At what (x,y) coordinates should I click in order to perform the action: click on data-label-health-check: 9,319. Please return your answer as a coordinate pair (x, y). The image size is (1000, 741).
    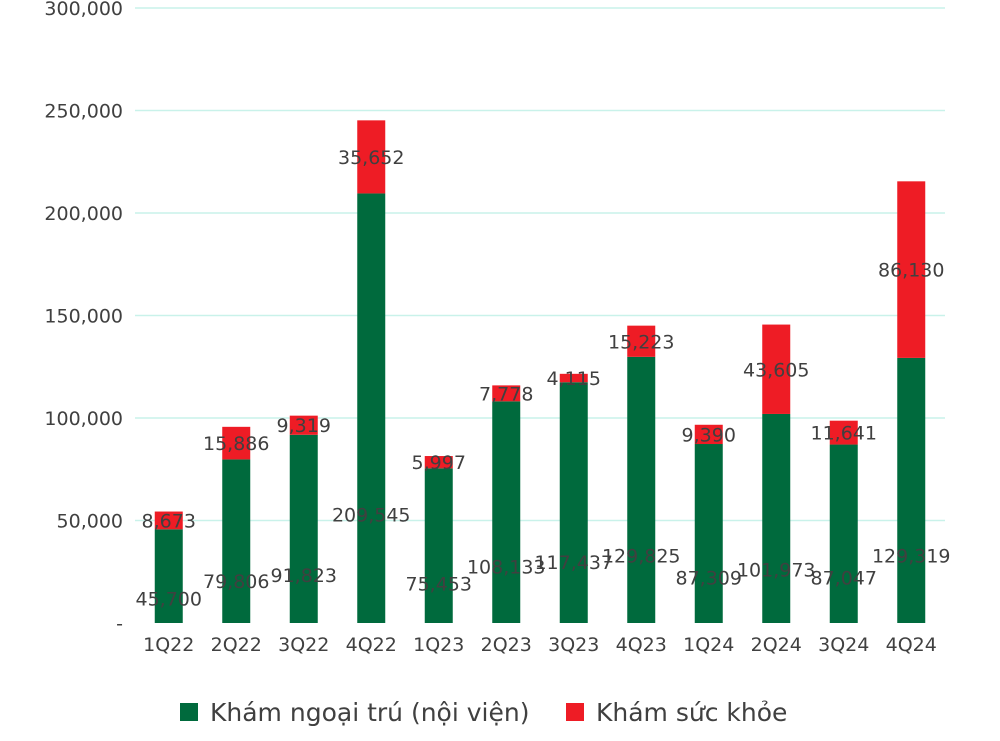
    Looking at the image, I should click on (304, 426).